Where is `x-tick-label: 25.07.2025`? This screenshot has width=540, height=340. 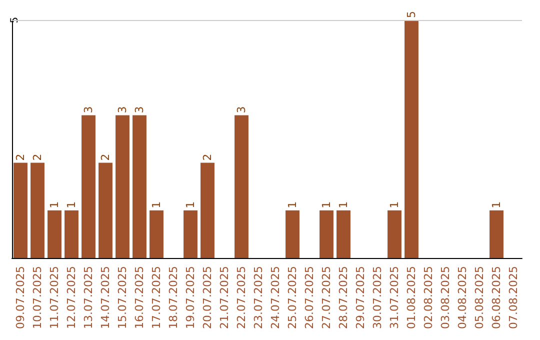 x-tick-label: 25.07.2025 is located at coordinates (292, 298).